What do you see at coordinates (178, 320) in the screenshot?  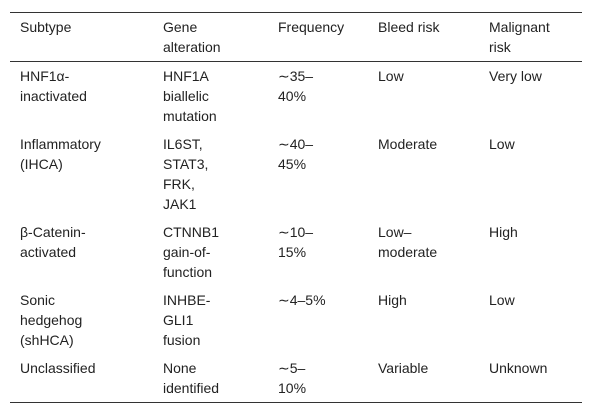 I see `cell-text: GLI1` at bounding box center [178, 320].